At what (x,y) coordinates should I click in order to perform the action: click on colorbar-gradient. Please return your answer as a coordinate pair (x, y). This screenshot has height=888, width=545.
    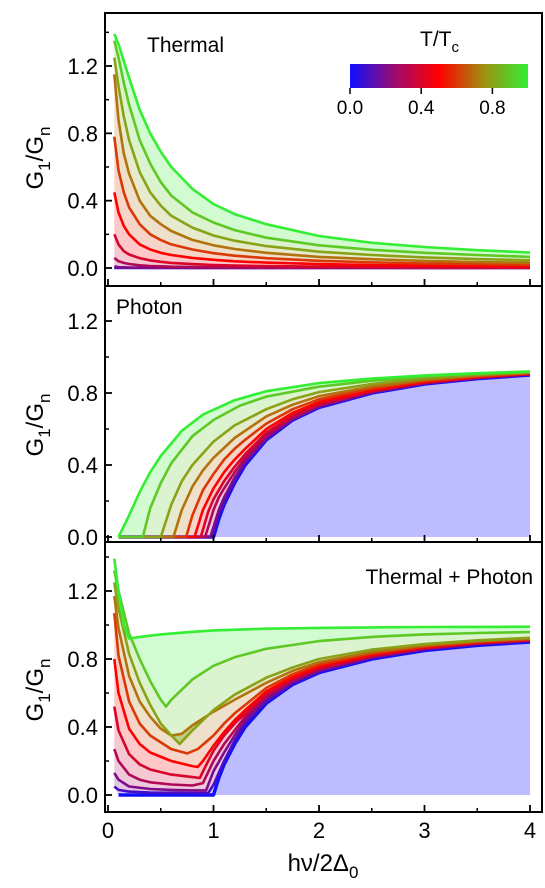
    Looking at the image, I should click on (439, 76).